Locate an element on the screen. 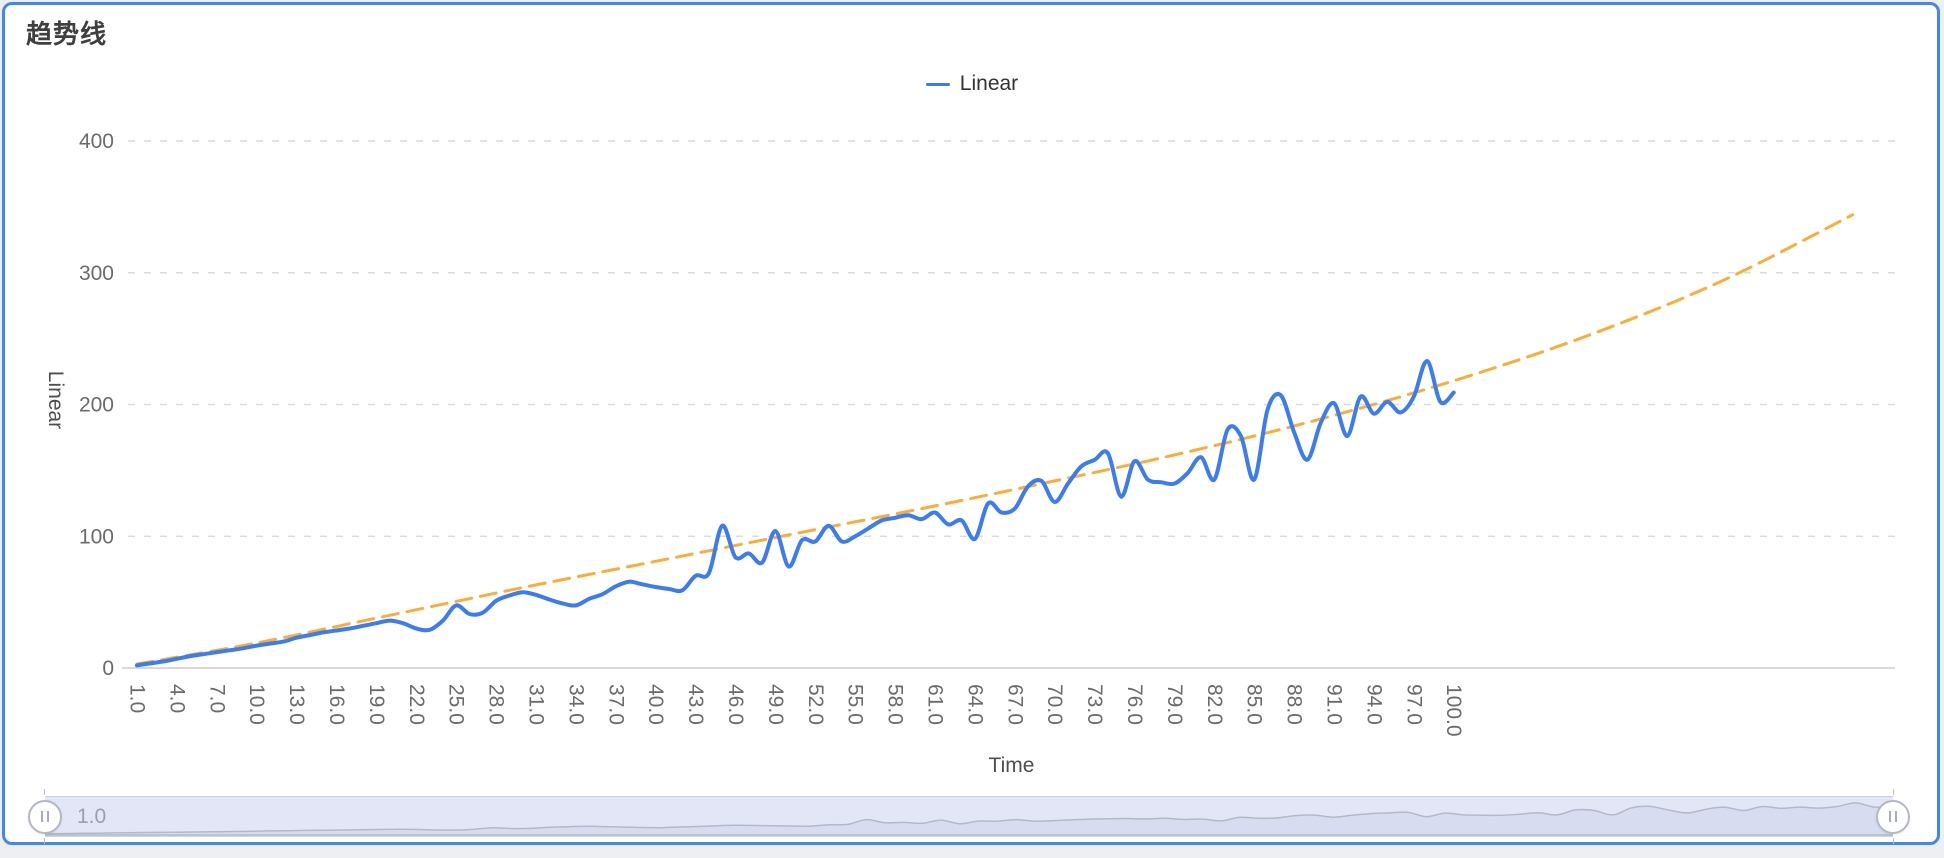 This screenshot has width=1944, height=858. legend-line-icon is located at coordinates (937, 84).